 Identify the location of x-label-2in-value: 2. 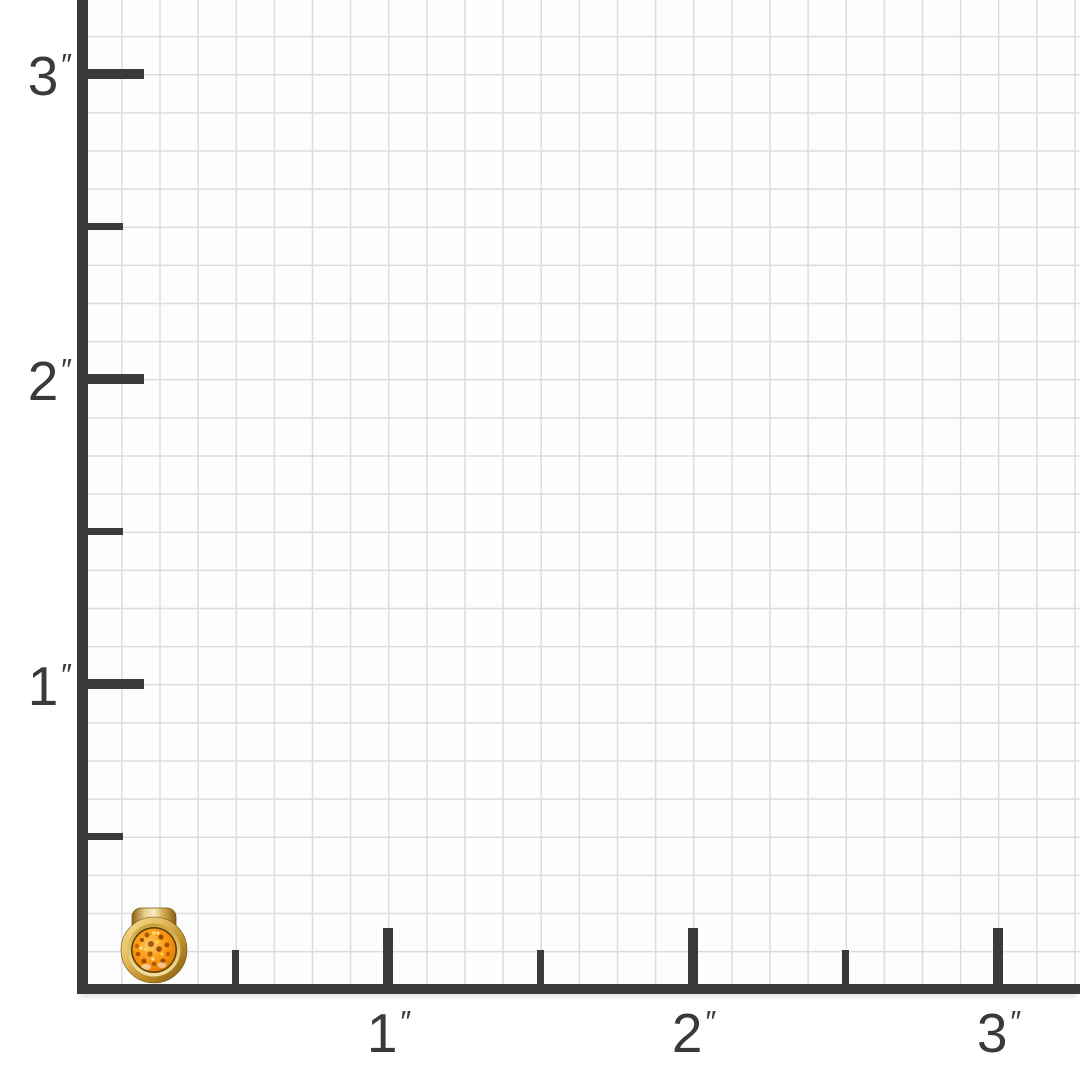
(687, 1033).